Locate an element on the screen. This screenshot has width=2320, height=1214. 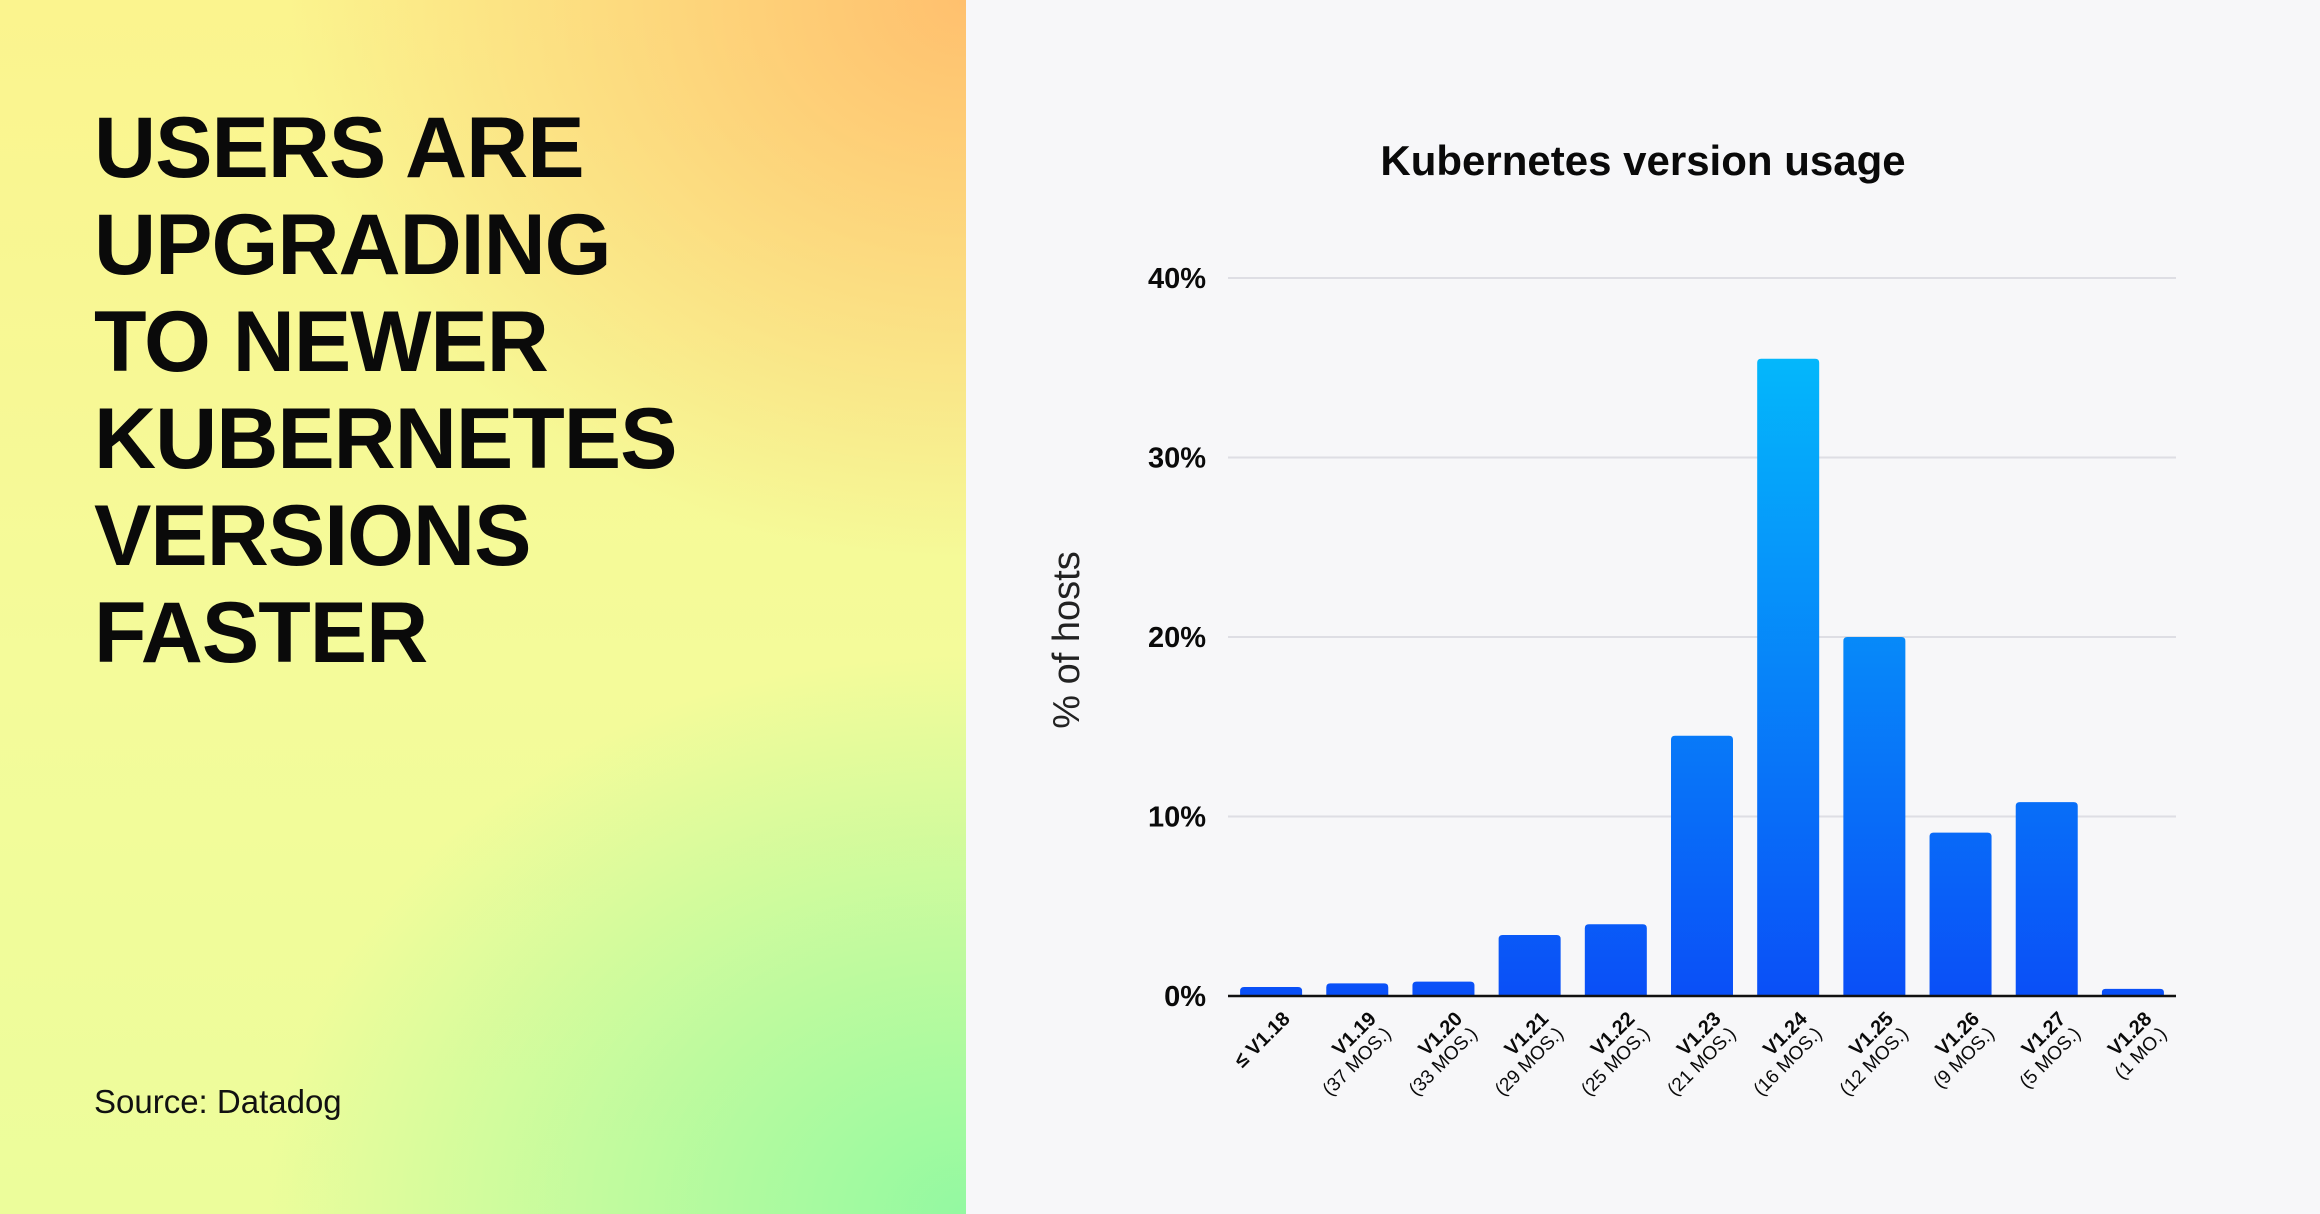
y-tick-label: 40% is located at coordinates (1177, 279).